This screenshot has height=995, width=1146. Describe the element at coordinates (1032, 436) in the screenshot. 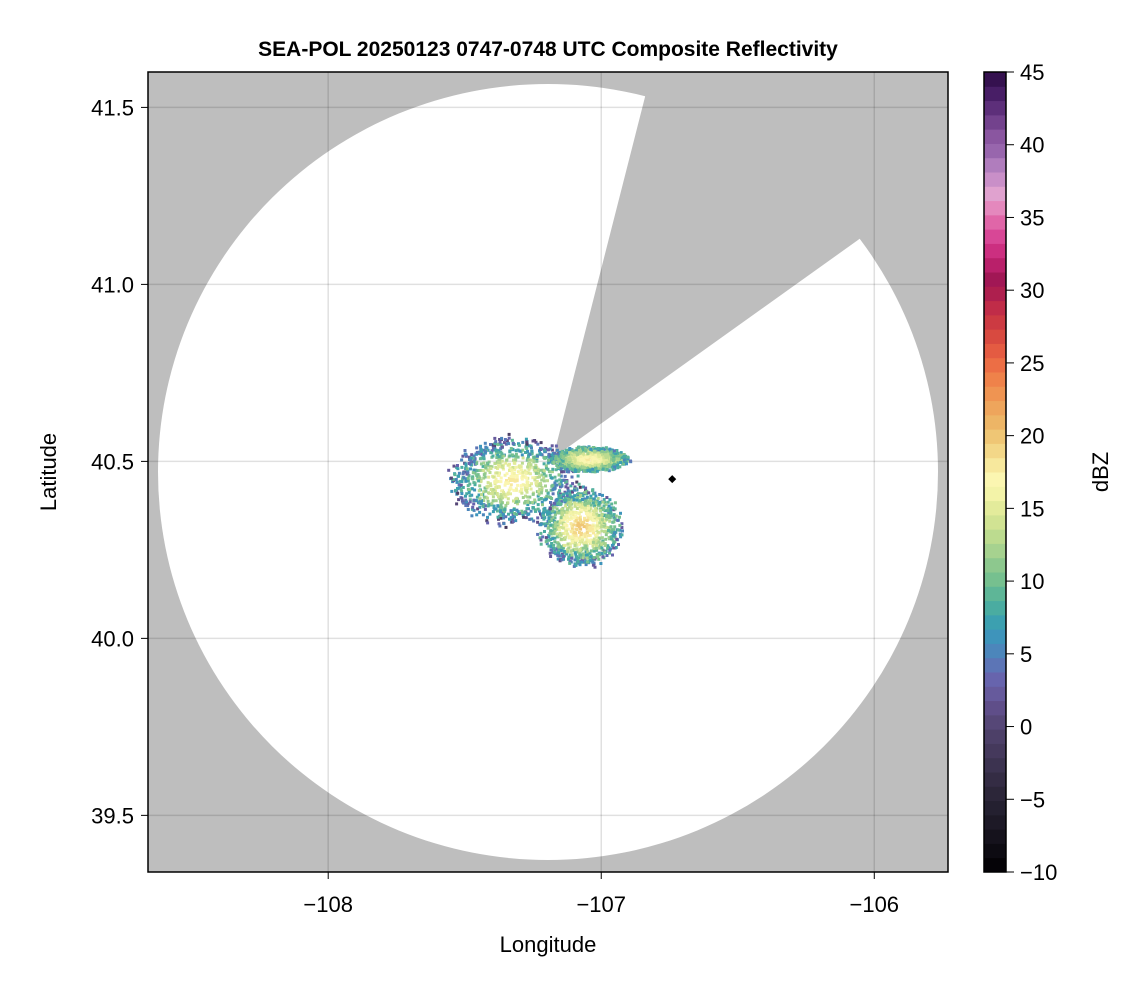

I see `colorbar-tick-label: 20` at that location.